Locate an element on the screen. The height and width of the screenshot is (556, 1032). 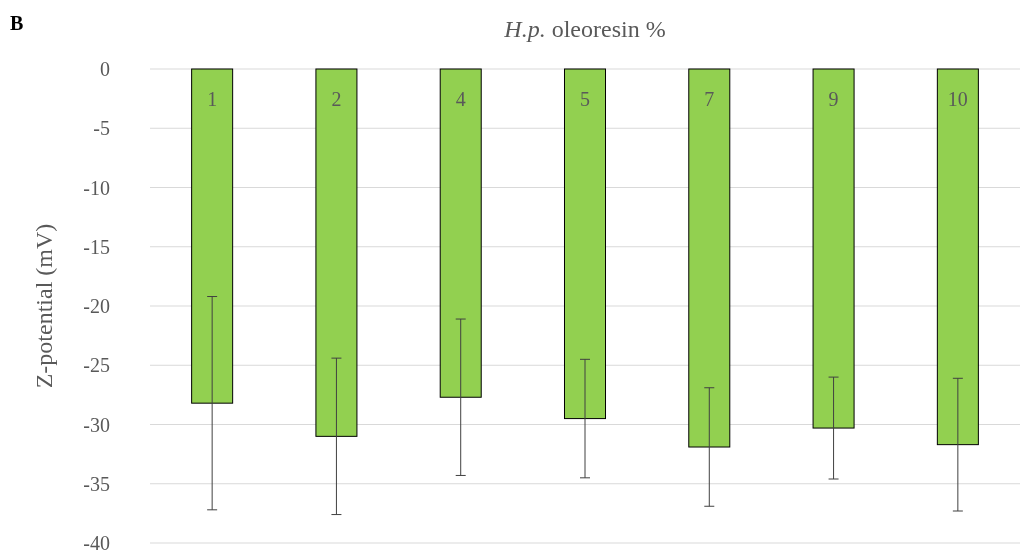
x-tick-label: 1 is located at coordinates (212, 99).